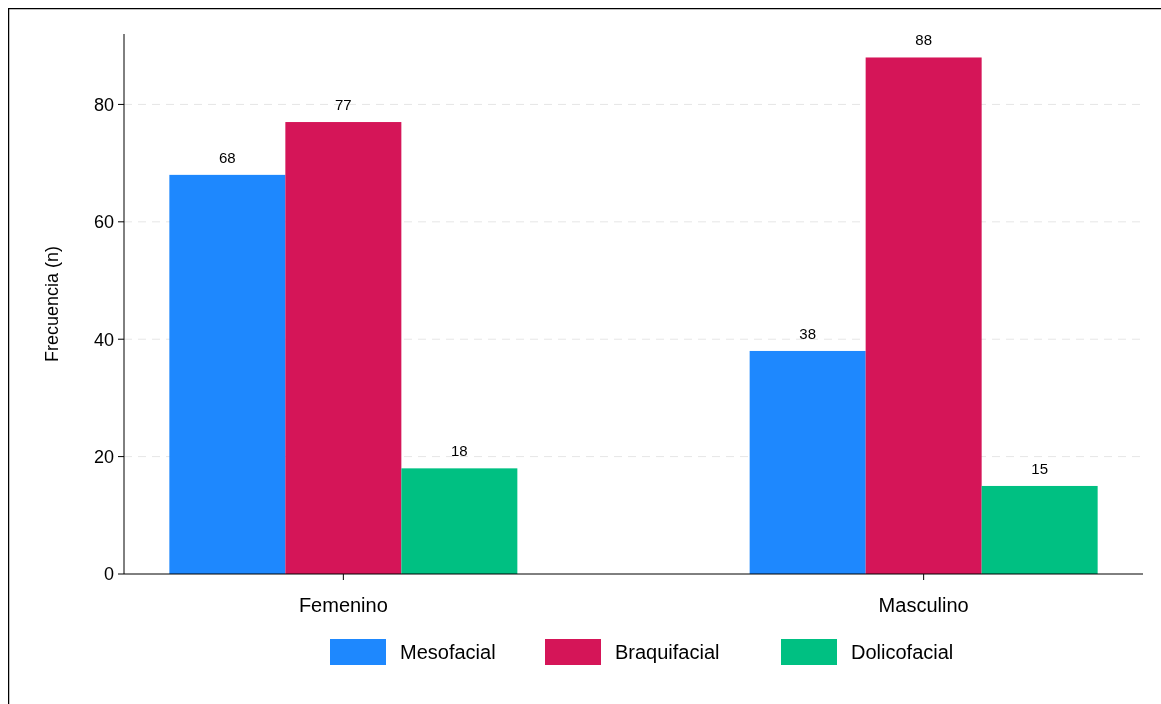 The image size is (1161, 704). Describe the element at coordinates (923, 40) in the screenshot. I see `data-label: 88` at that location.